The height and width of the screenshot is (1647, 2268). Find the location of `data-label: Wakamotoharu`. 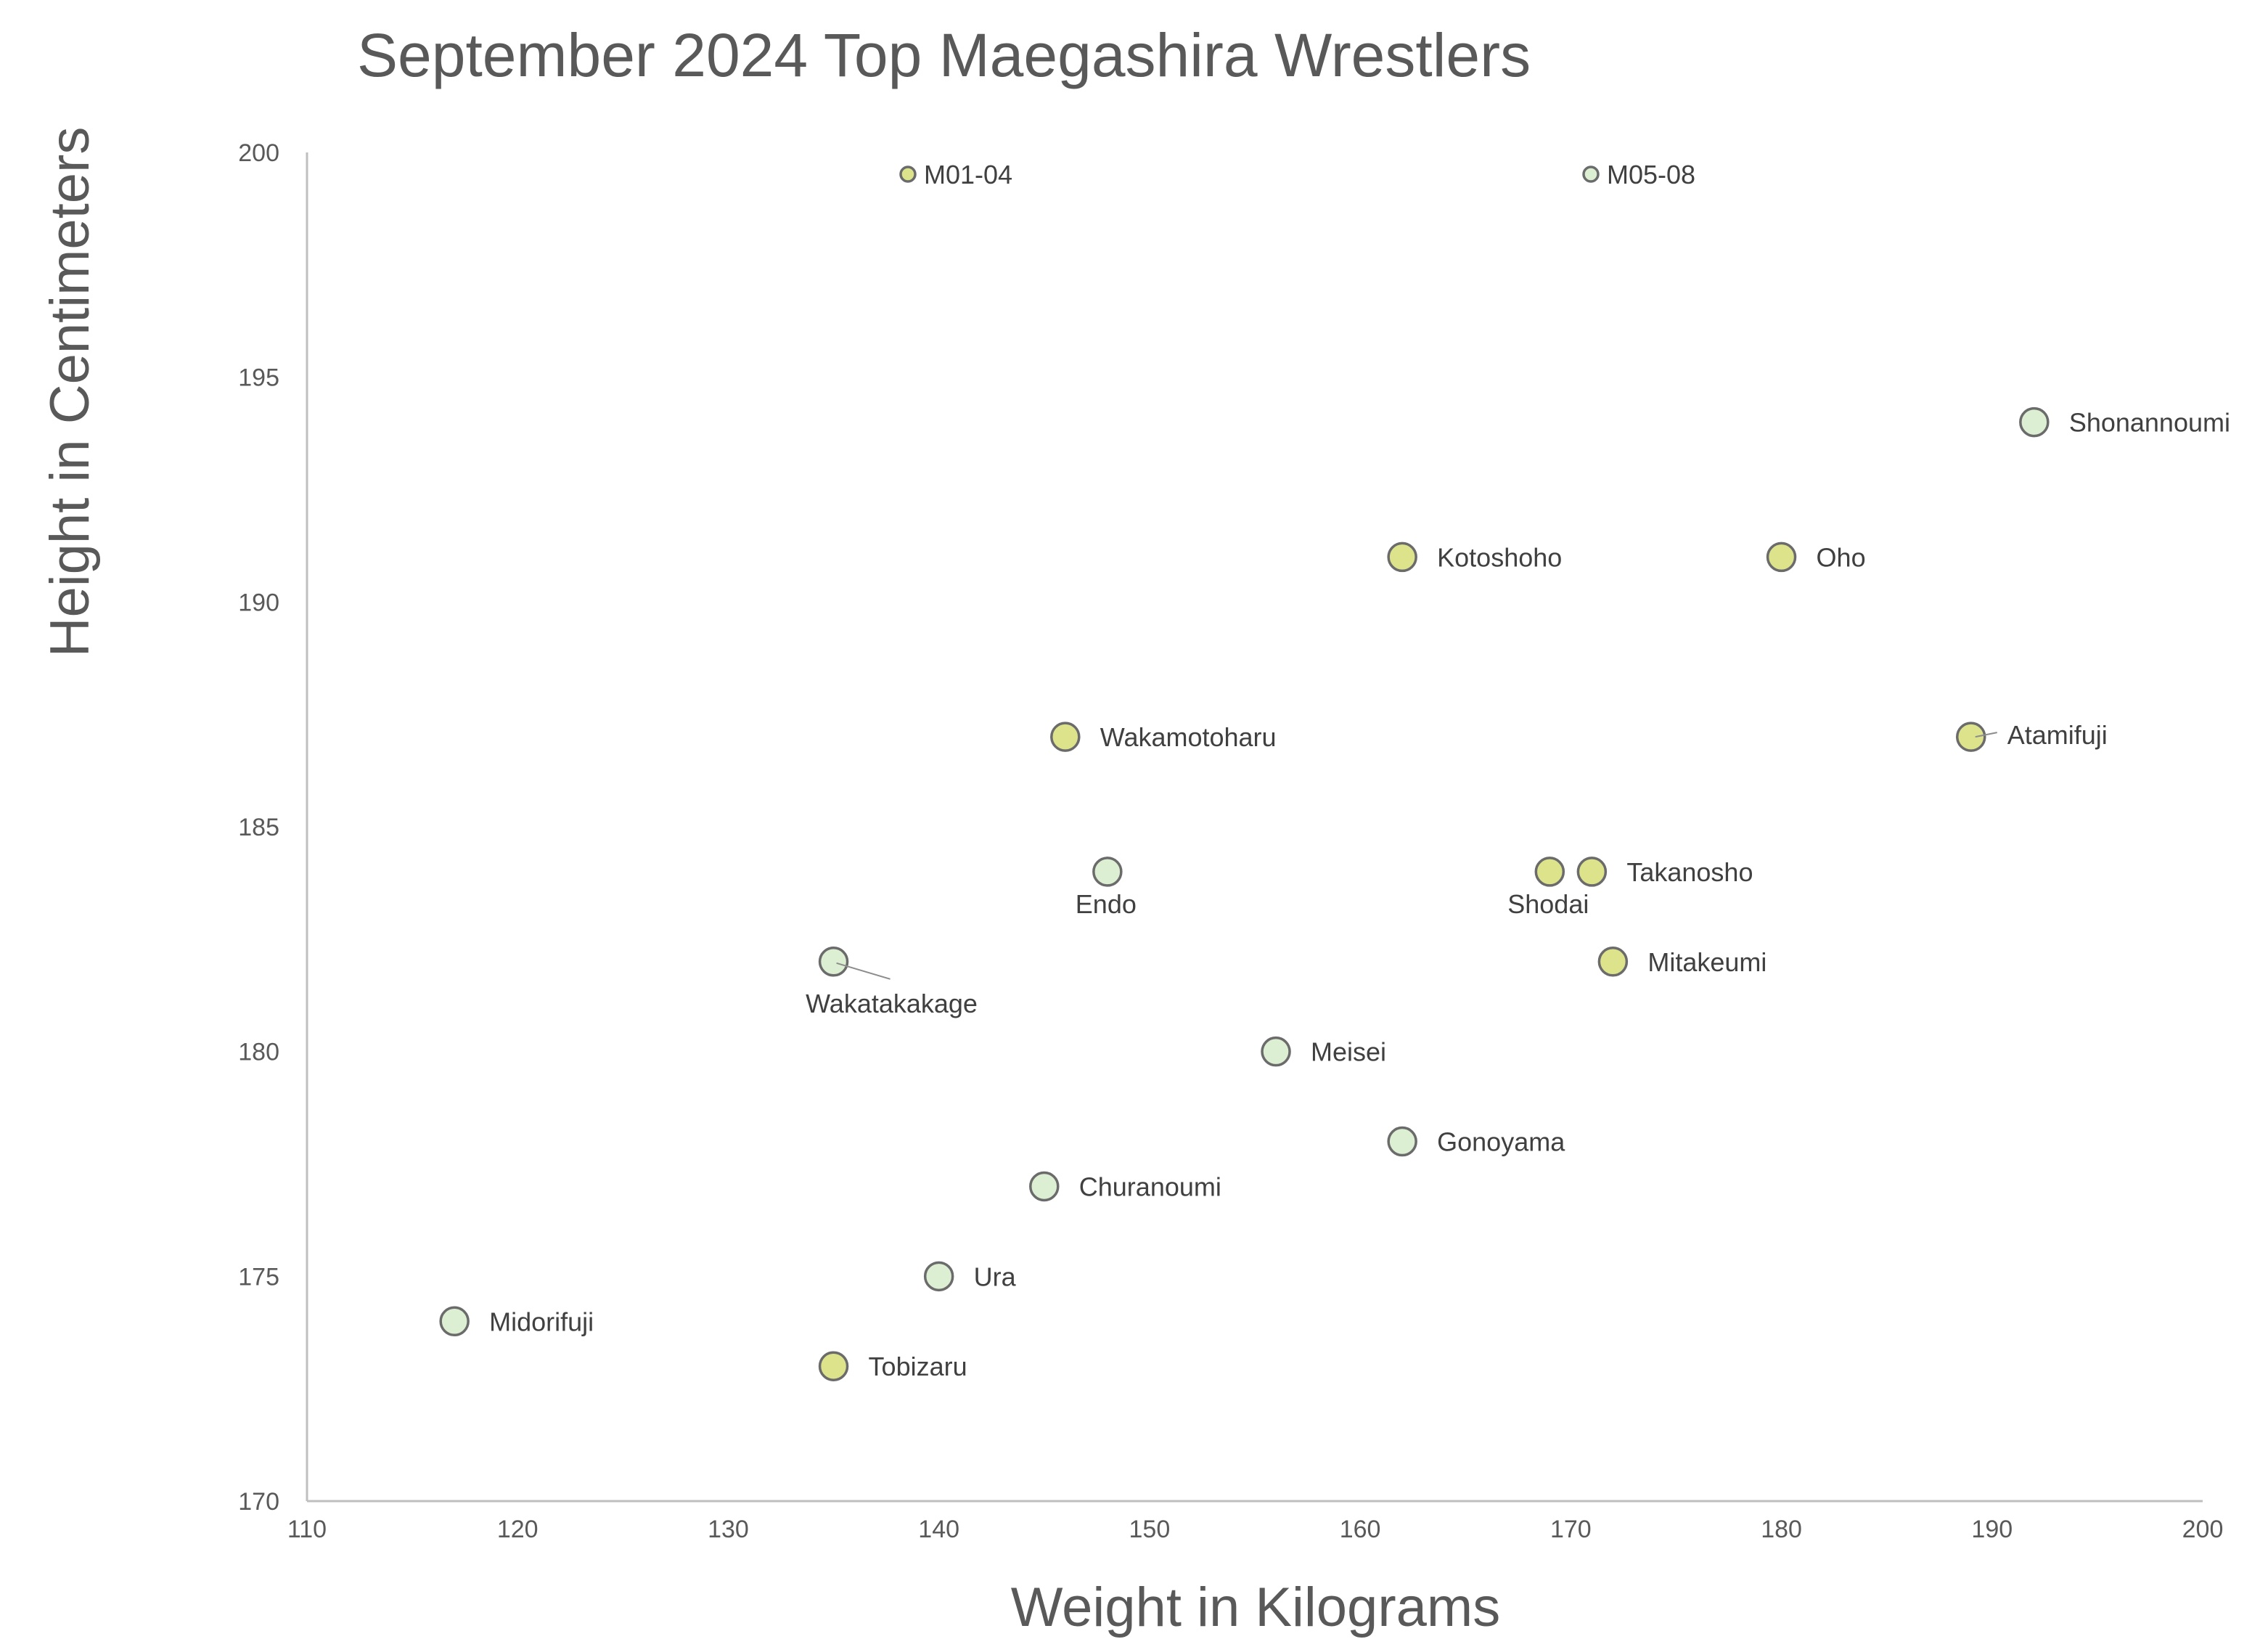

data-label: Wakamotoharu is located at coordinates (1188, 737).